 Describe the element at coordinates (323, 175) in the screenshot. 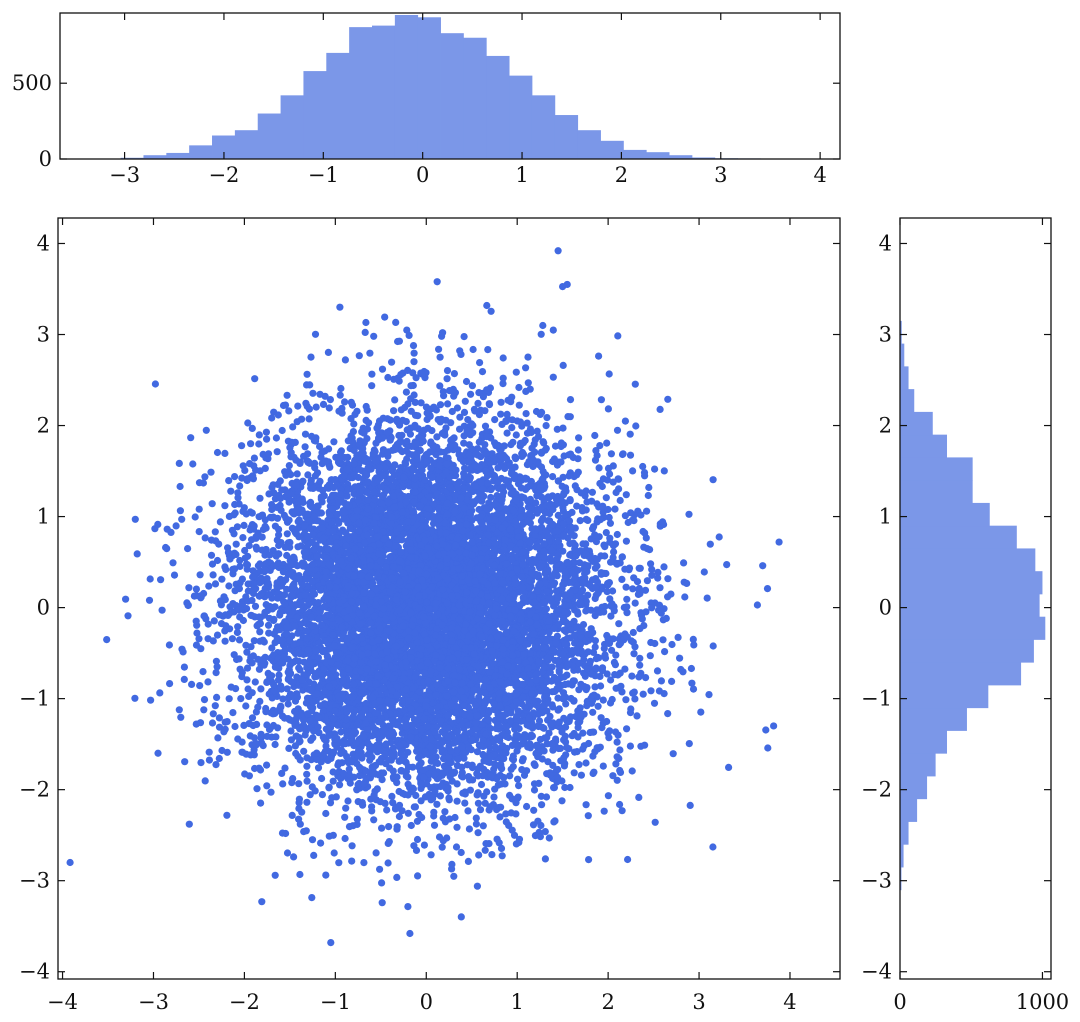

I see `x-tick-label: −1` at that location.